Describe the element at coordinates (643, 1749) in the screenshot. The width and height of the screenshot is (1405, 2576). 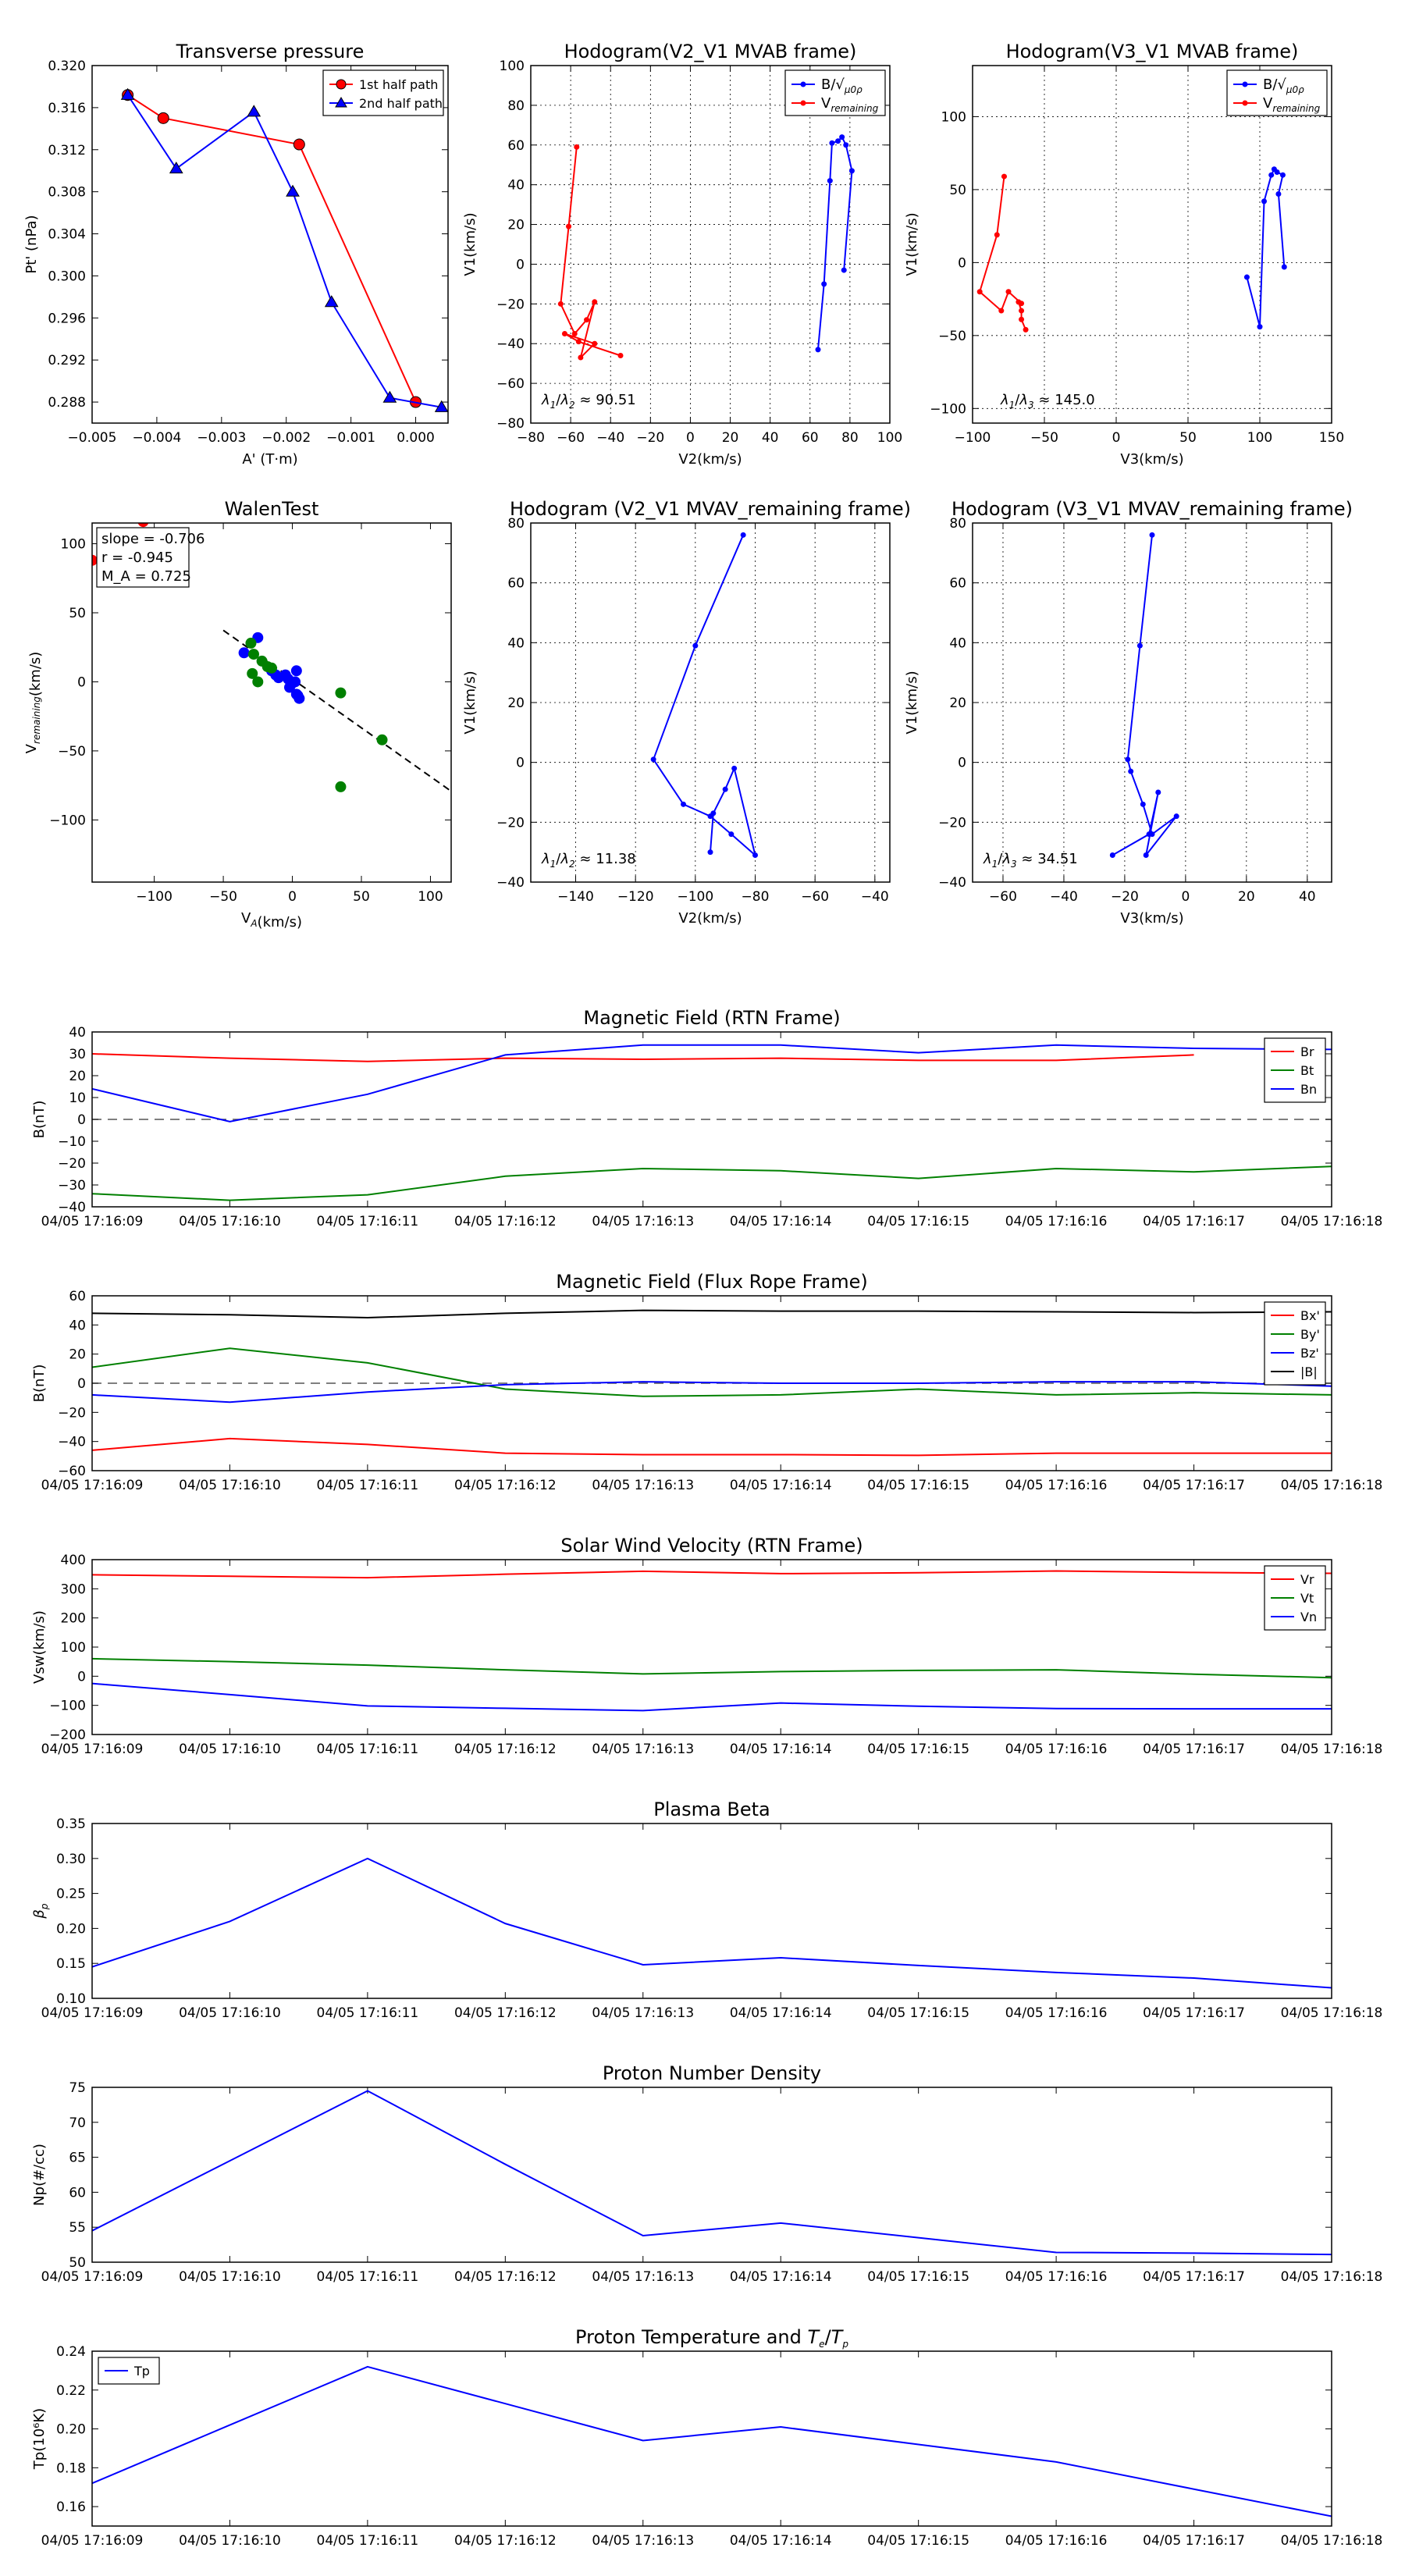
I see `vsw-xtick-label: 04/05 17:16:13` at that location.